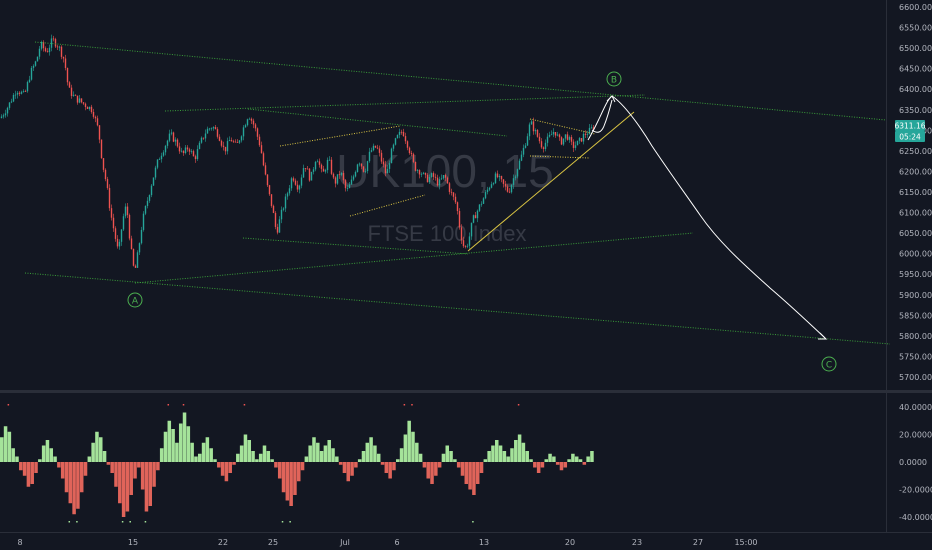 Image resolution: width=932 pixels, height=550 pixels. Describe the element at coordinates (698, 542) in the screenshot. I see `time-tick-label: 27` at that location.